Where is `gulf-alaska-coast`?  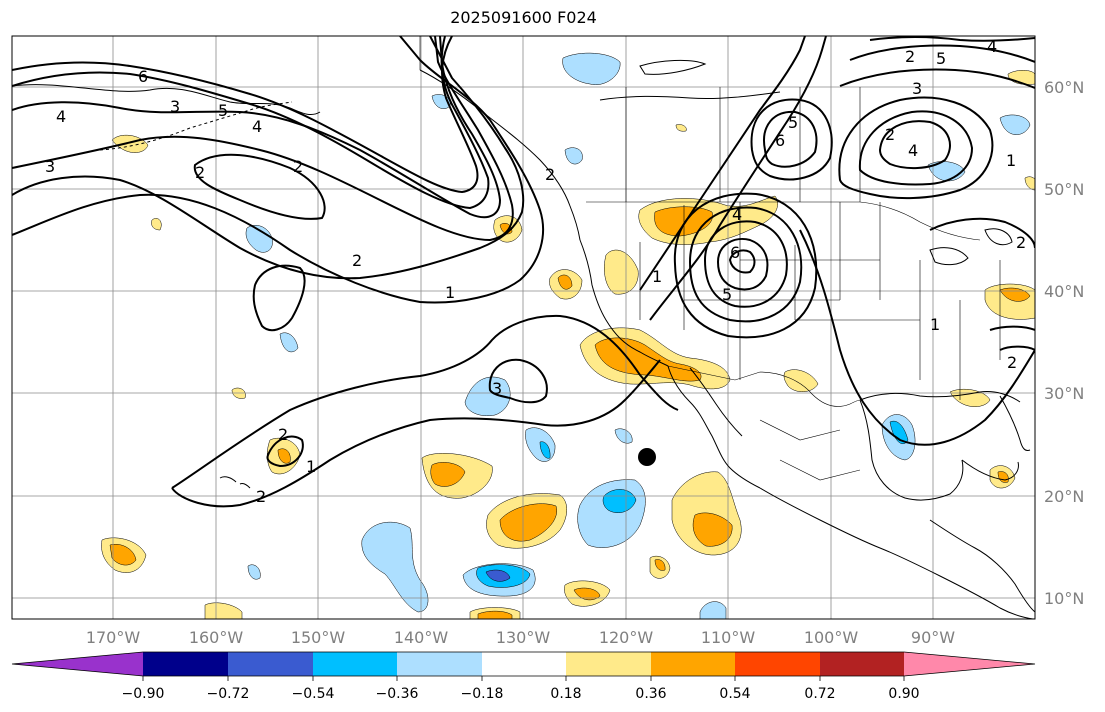 gulf-alaska-coast is located at coordinates (500, 155).